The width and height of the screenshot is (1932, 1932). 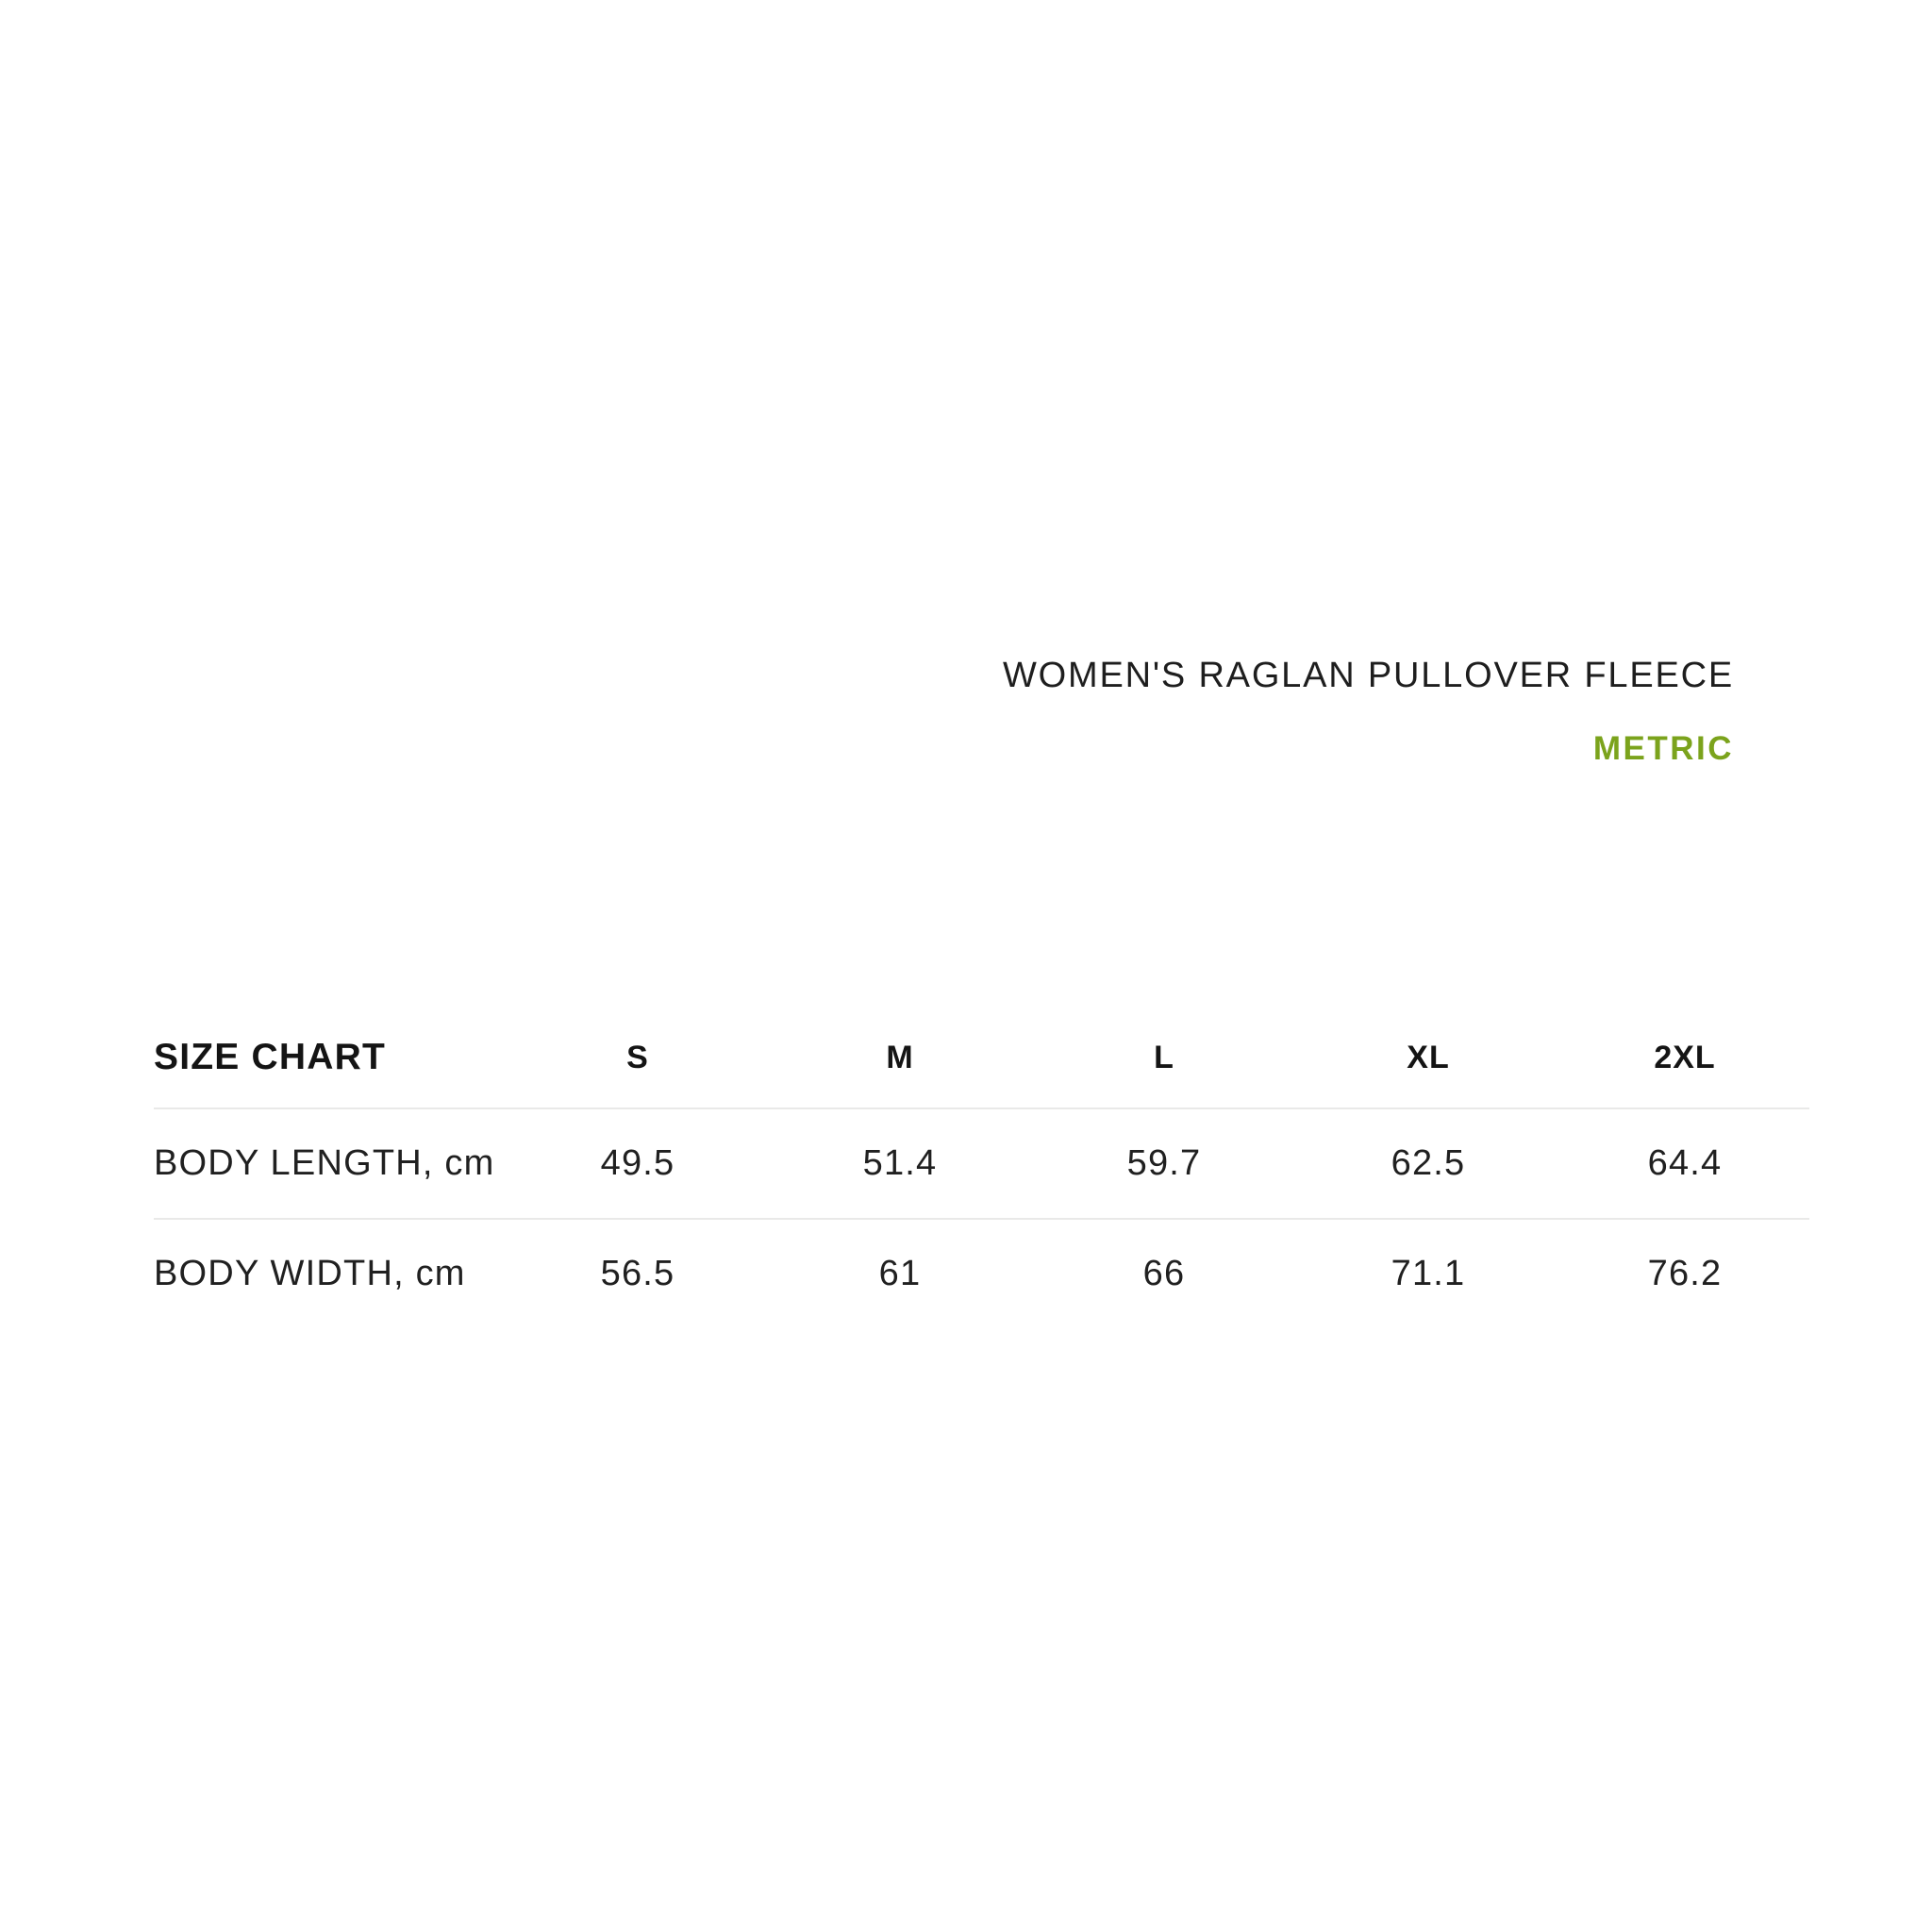 What do you see at coordinates (331, 1164) in the screenshot?
I see `row-label-body-length: BODY LENGTH, cm` at bounding box center [331, 1164].